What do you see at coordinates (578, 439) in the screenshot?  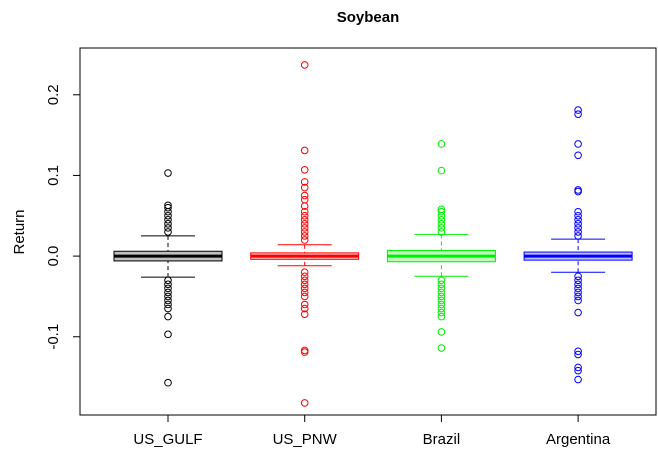 I see `x-tick-label: Argentina` at bounding box center [578, 439].